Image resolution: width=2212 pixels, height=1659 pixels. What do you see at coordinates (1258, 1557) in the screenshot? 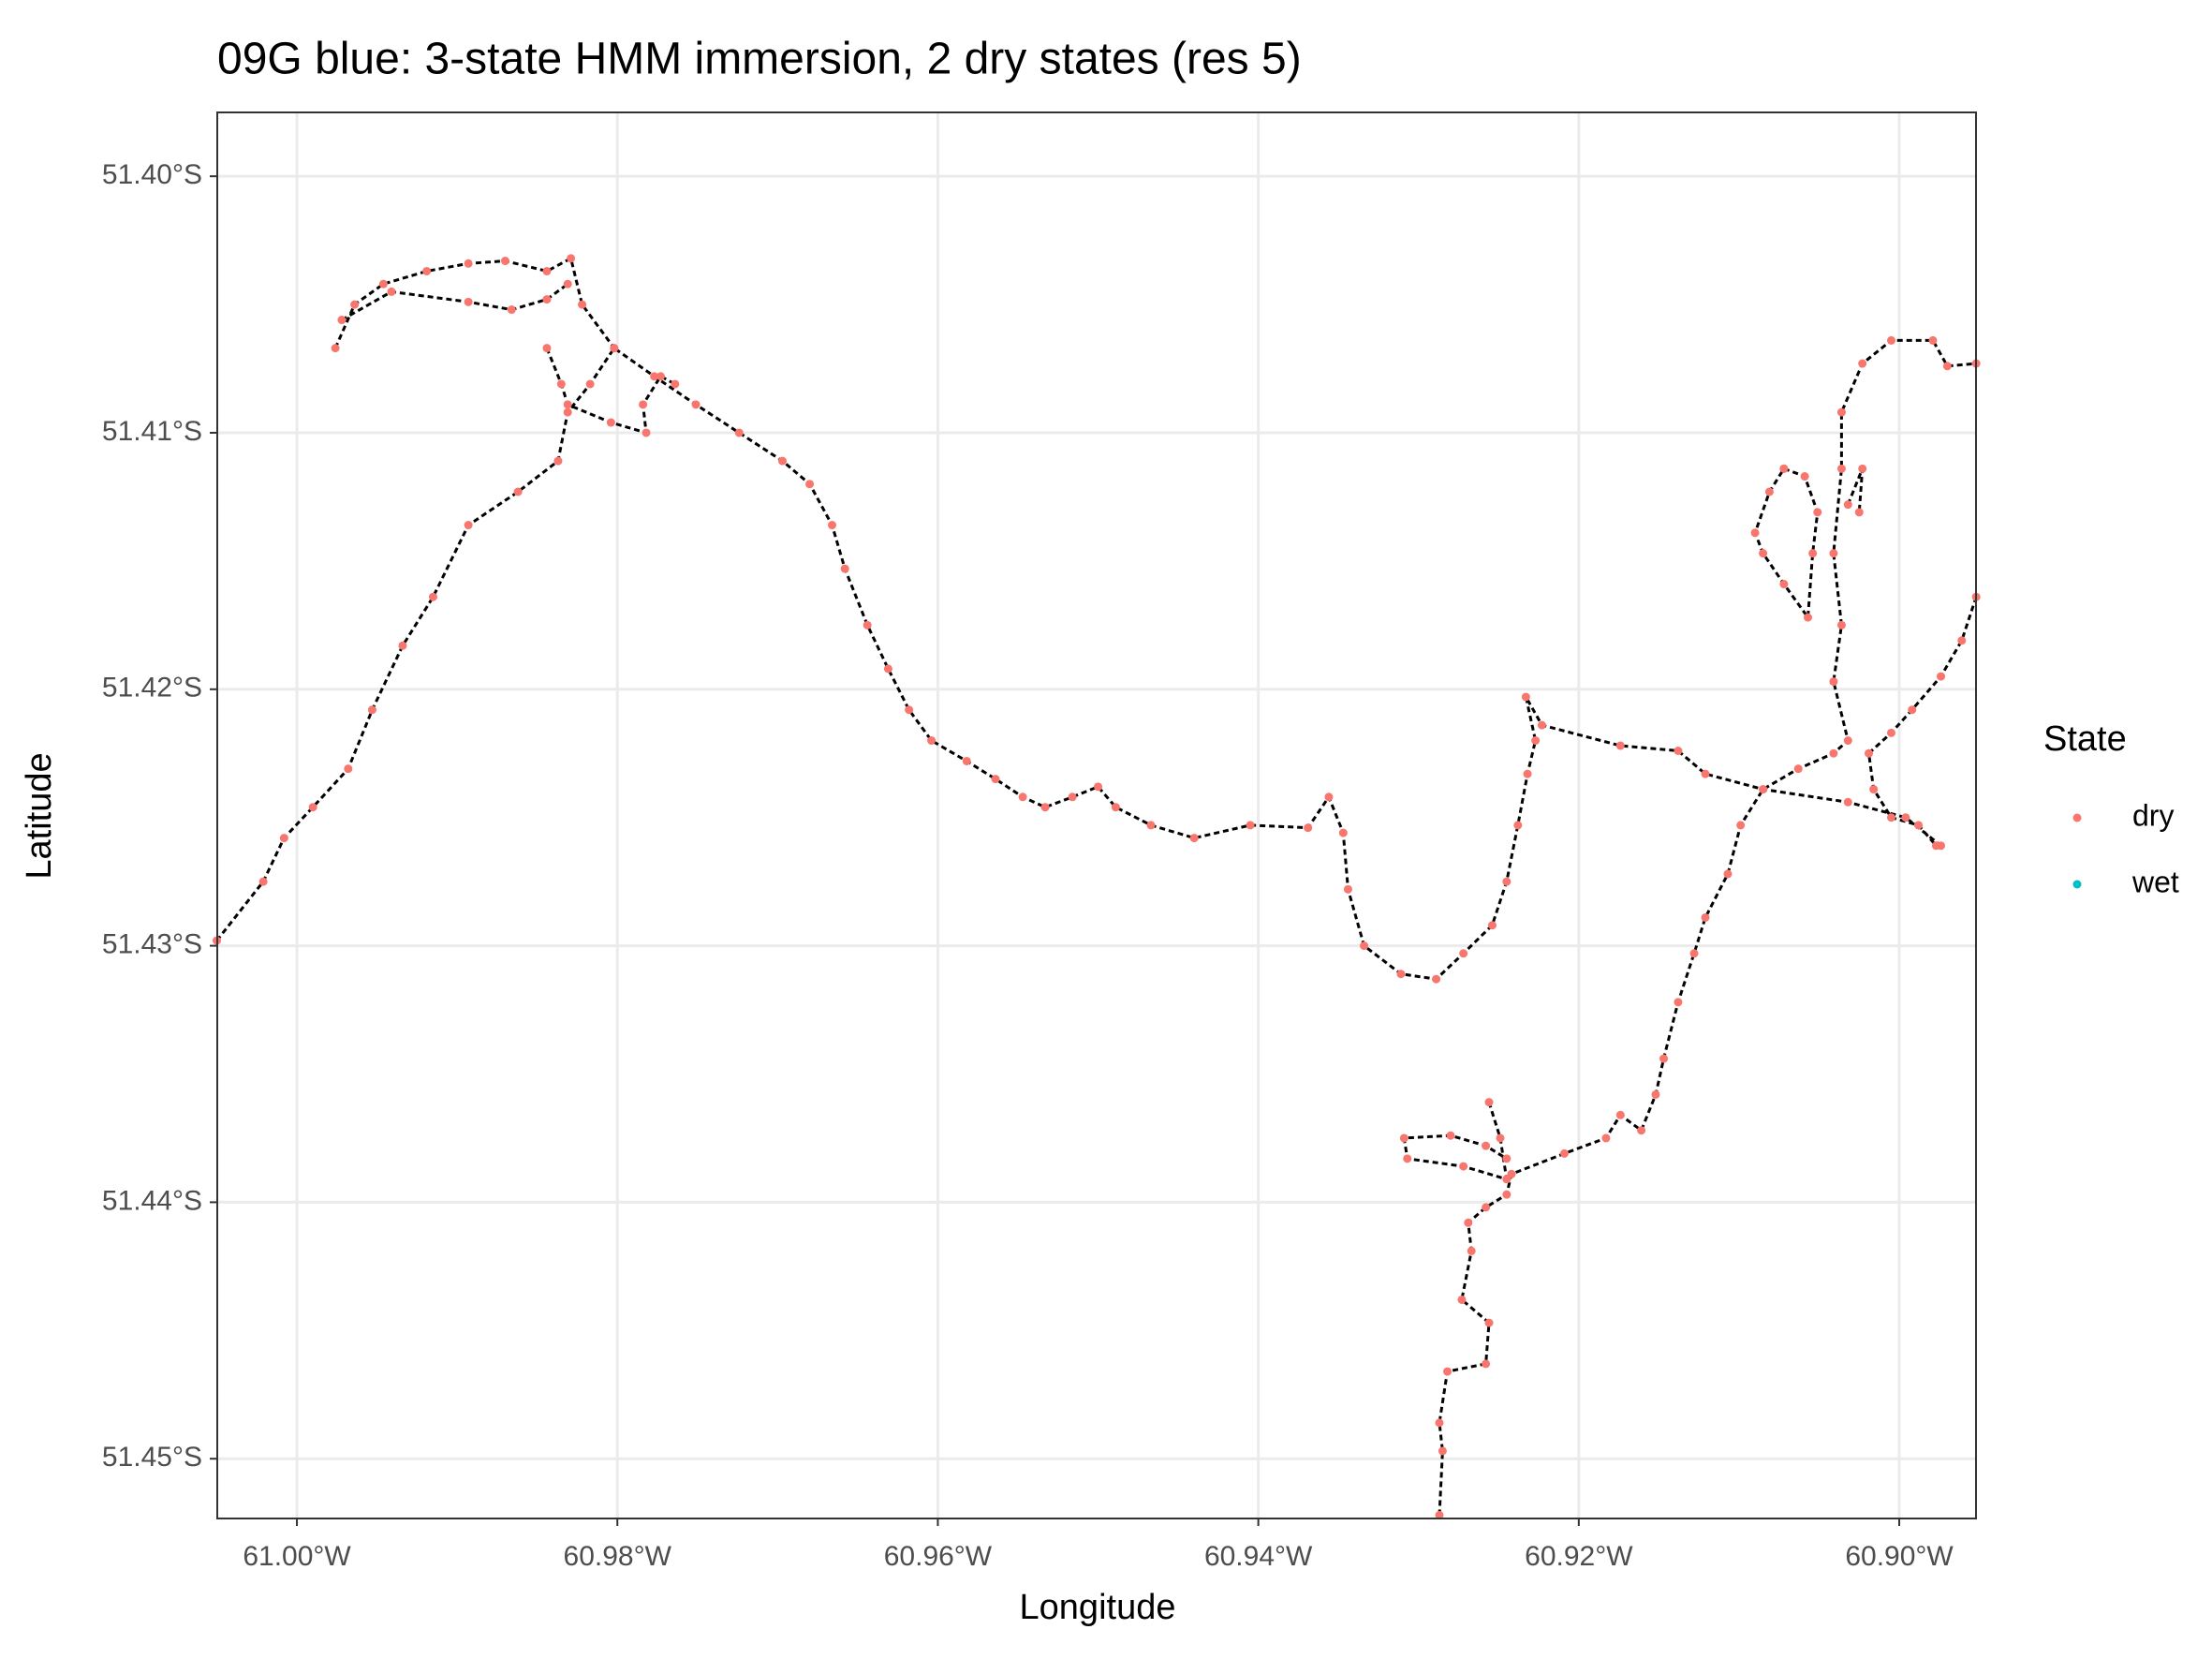
I see `x-tick-label: 60.94°W` at bounding box center [1258, 1557].